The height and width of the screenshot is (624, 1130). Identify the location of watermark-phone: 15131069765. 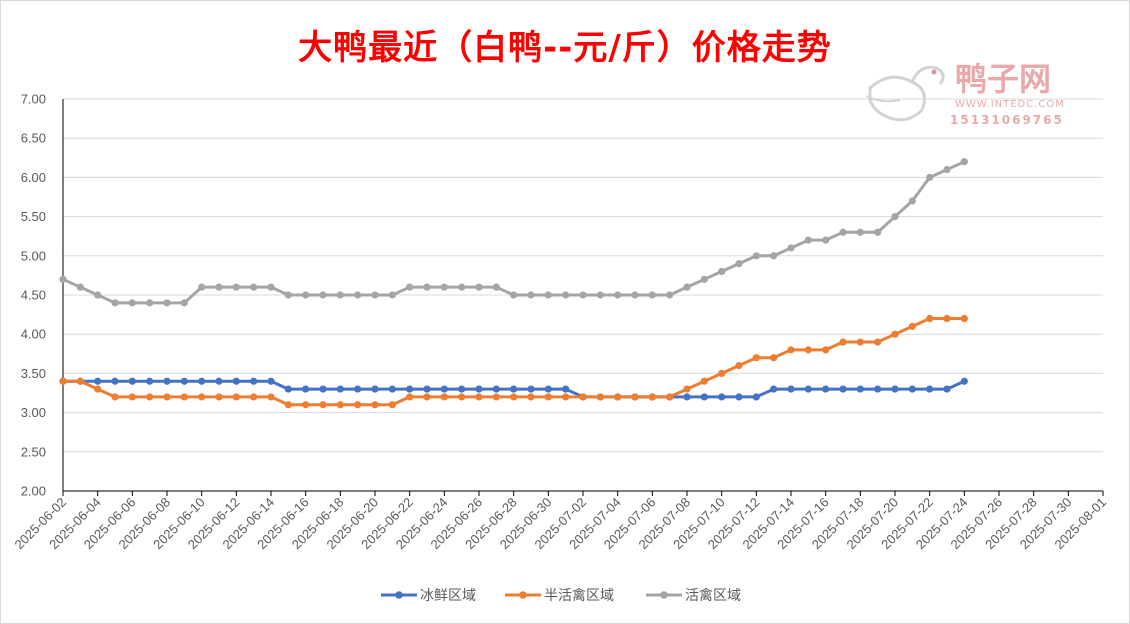
(1007, 120).